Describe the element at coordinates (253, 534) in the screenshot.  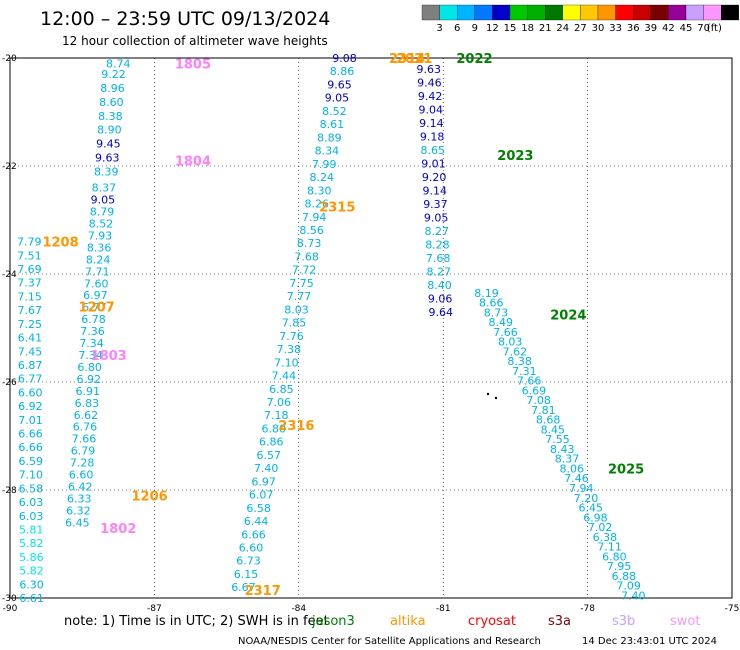
I see `wave-height-value: 6.66` at that location.